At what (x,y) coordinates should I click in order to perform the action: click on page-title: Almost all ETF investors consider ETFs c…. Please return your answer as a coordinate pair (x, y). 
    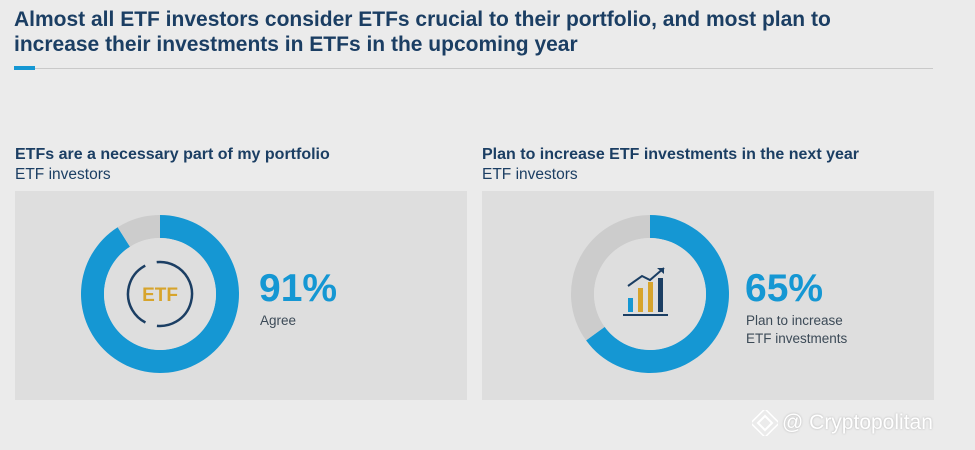
    Looking at the image, I should click on (422, 32).